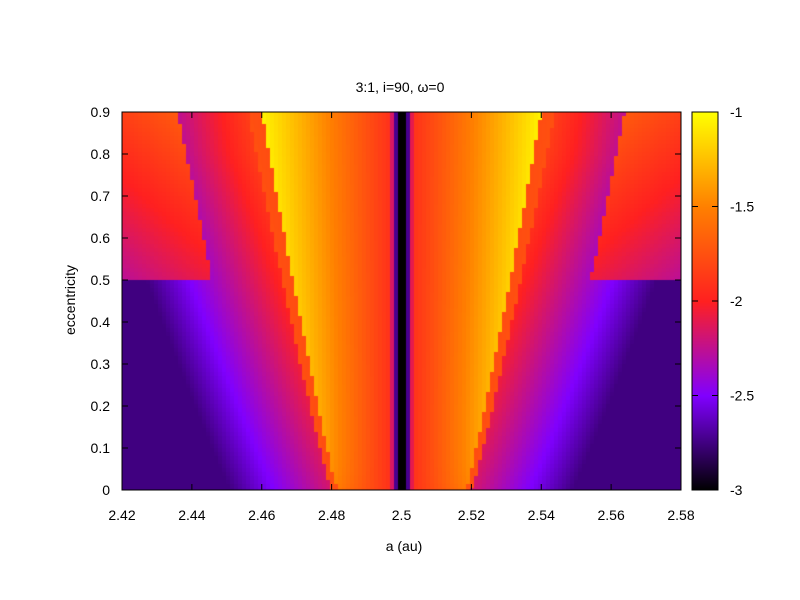 Image resolution: width=800 pixels, height=600 pixels. What do you see at coordinates (121, 515) in the screenshot?
I see `x-tick-label: 2.42` at bounding box center [121, 515].